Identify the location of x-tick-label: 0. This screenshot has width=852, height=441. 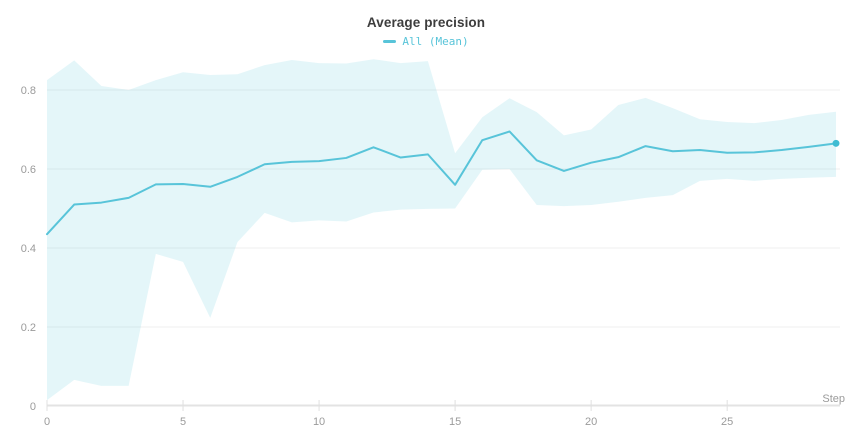
(47, 422).